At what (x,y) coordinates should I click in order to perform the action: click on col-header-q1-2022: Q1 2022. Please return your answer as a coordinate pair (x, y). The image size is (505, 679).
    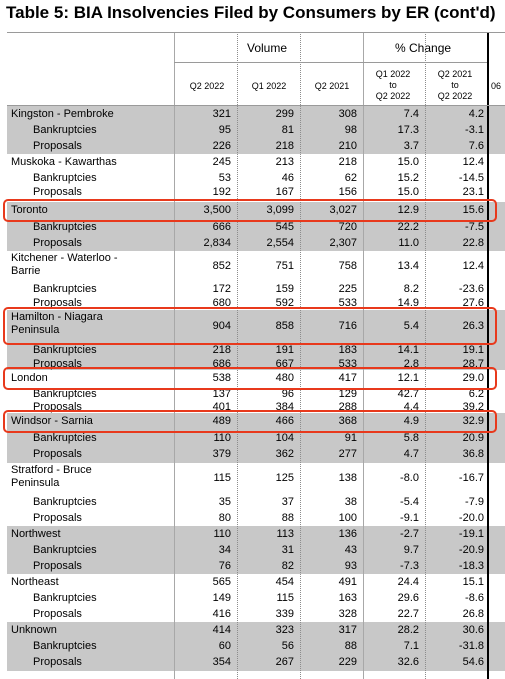
    Looking at the image, I should click on (269, 86).